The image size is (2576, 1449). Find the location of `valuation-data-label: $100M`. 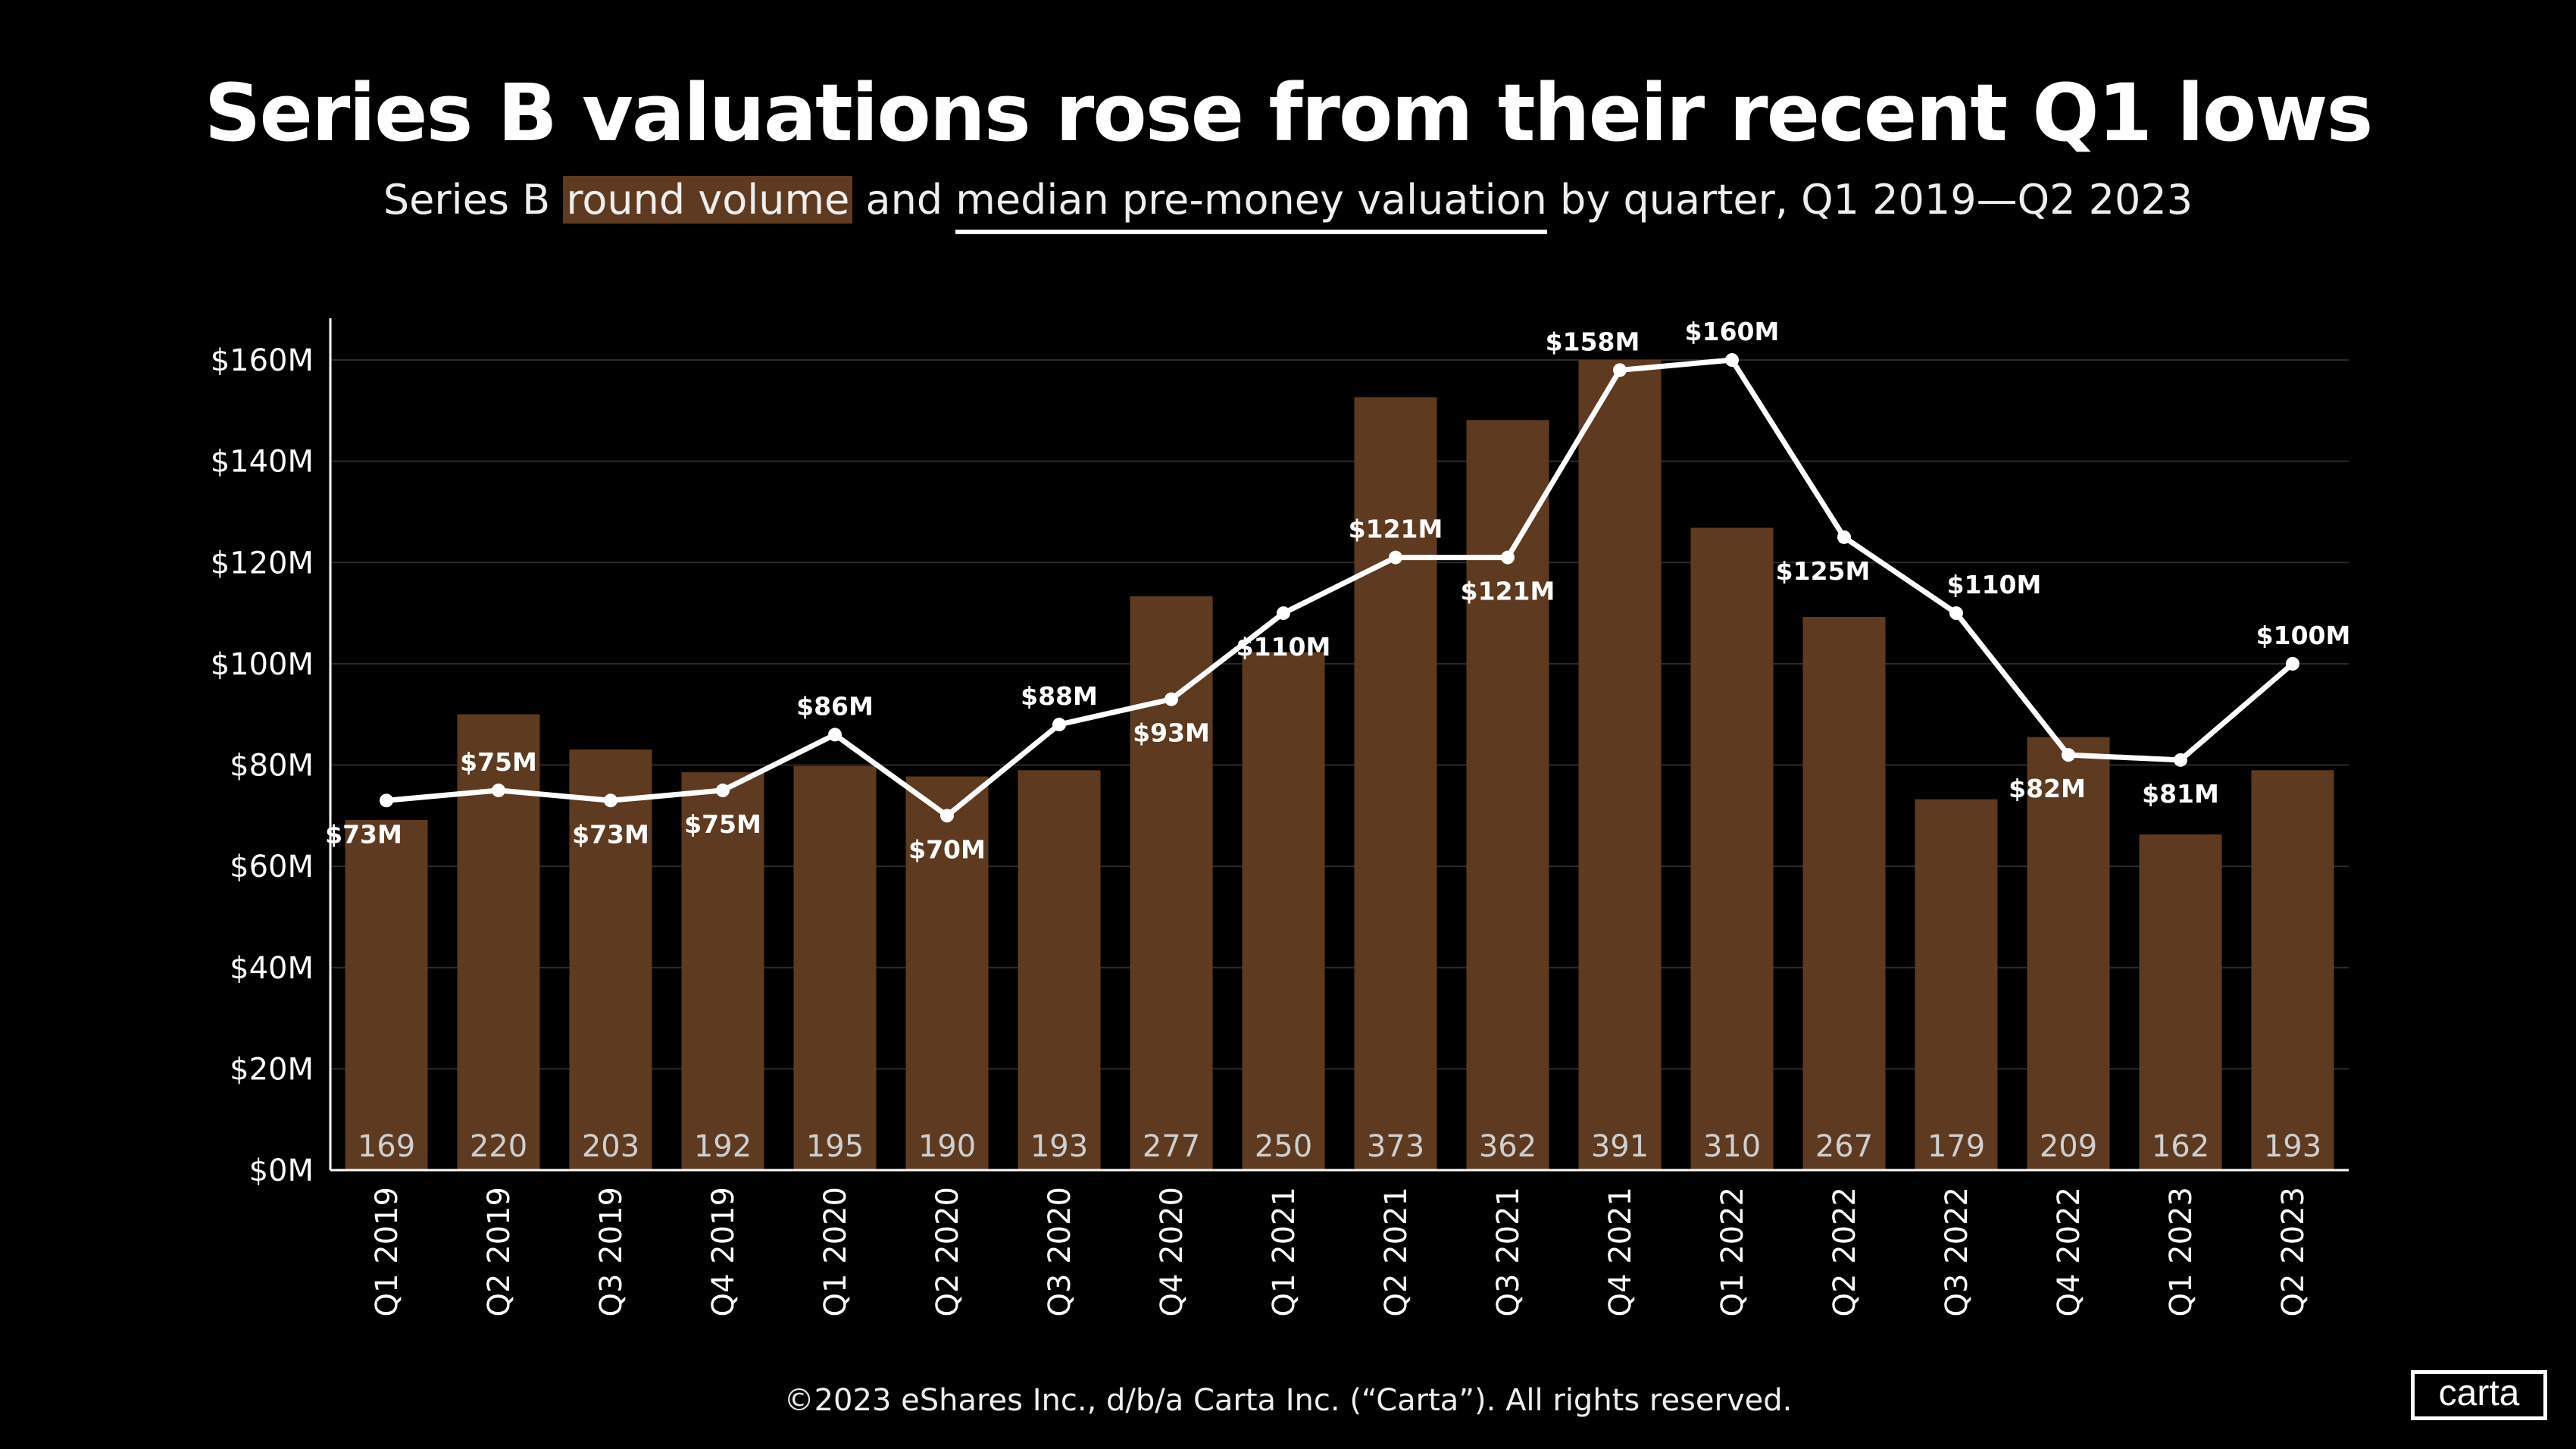

valuation-data-label: $100M is located at coordinates (2303, 636).